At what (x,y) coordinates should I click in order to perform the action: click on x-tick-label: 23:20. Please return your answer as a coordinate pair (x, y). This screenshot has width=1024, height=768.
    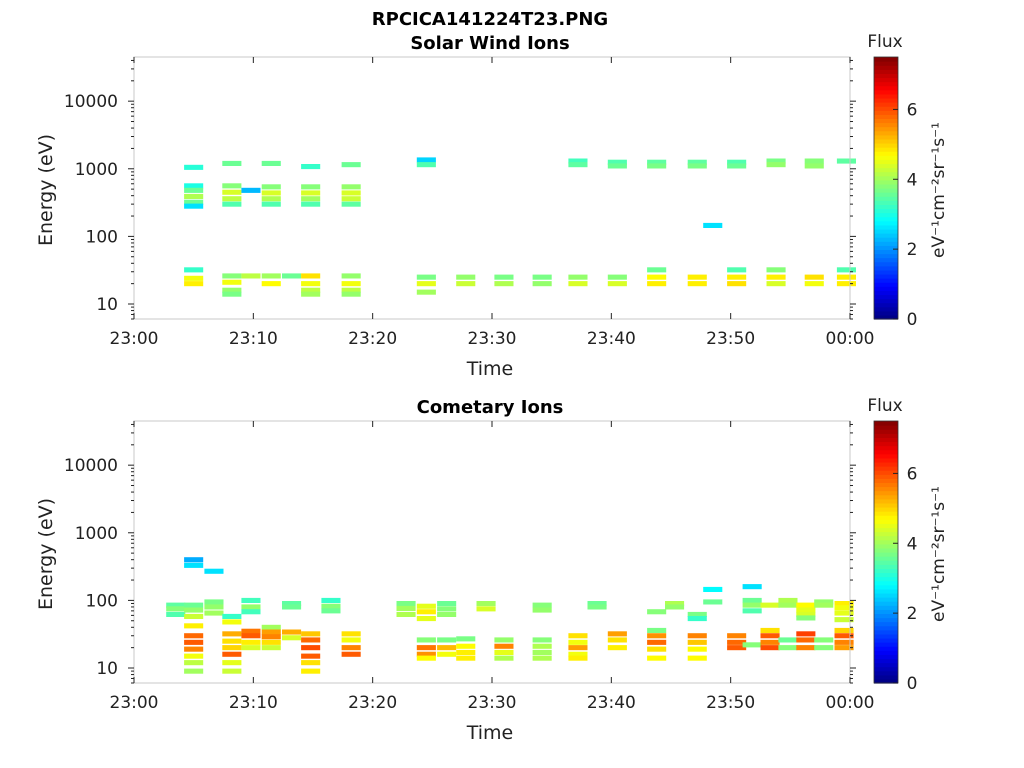
    Looking at the image, I should click on (372, 339).